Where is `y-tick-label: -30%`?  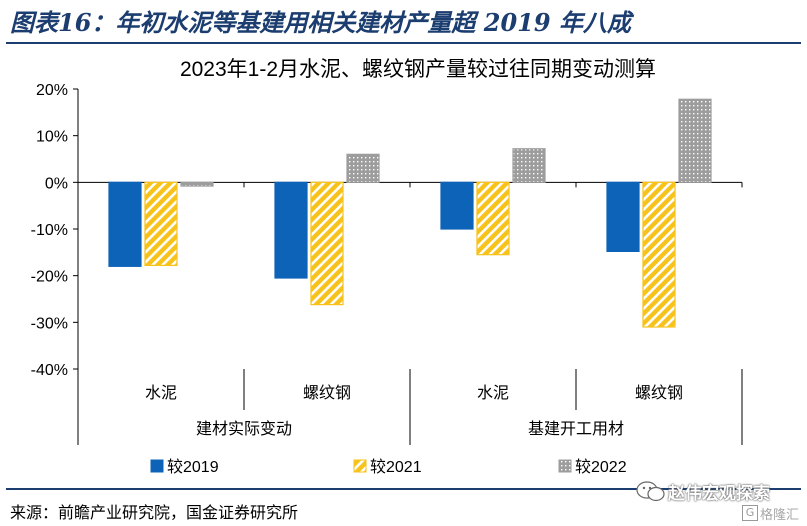
y-tick-label: -30% is located at coordinates (49, 323).